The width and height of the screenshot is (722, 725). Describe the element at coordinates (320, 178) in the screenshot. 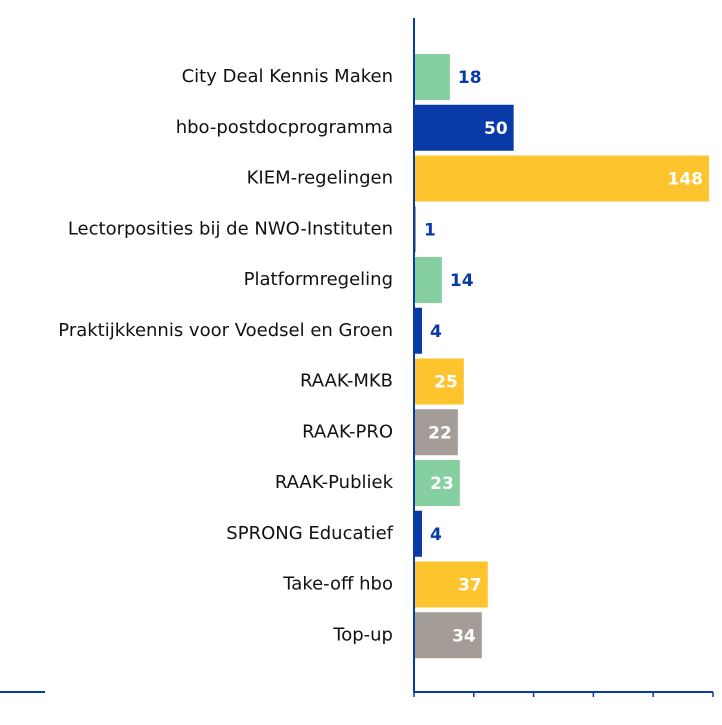

I see `category-label: KIEM-regelingen` at that location.